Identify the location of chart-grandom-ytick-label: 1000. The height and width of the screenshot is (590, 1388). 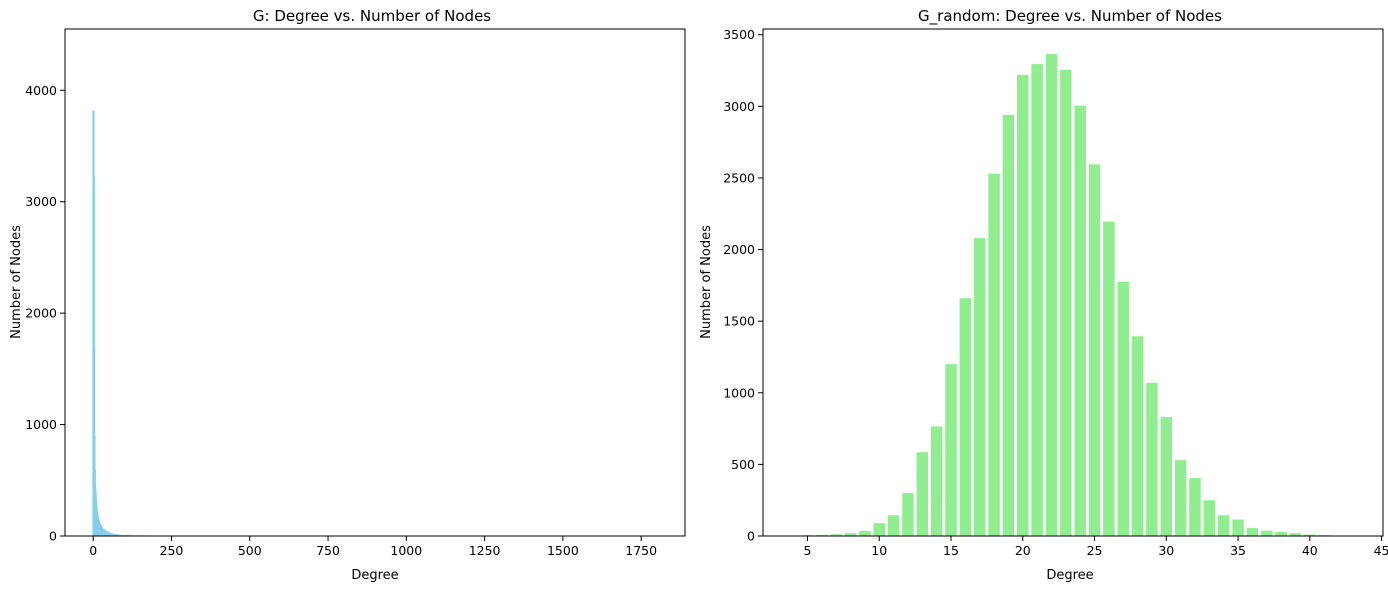
(739, 392).